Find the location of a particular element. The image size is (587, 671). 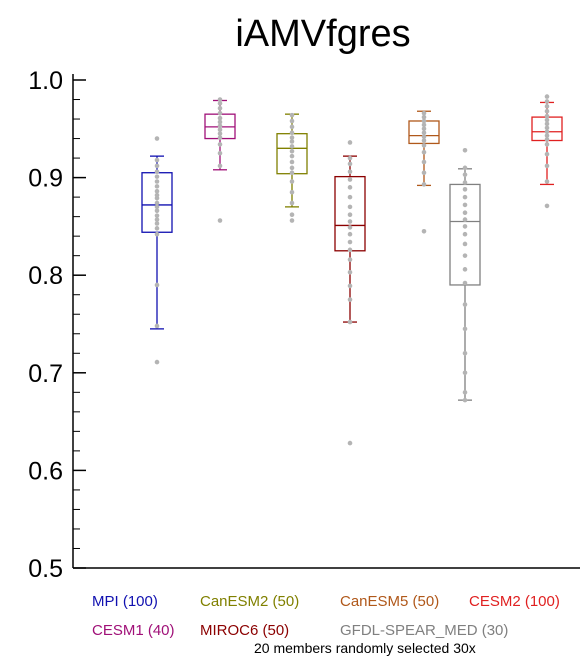

box-cesm2 is located at coordinates (547, 151).